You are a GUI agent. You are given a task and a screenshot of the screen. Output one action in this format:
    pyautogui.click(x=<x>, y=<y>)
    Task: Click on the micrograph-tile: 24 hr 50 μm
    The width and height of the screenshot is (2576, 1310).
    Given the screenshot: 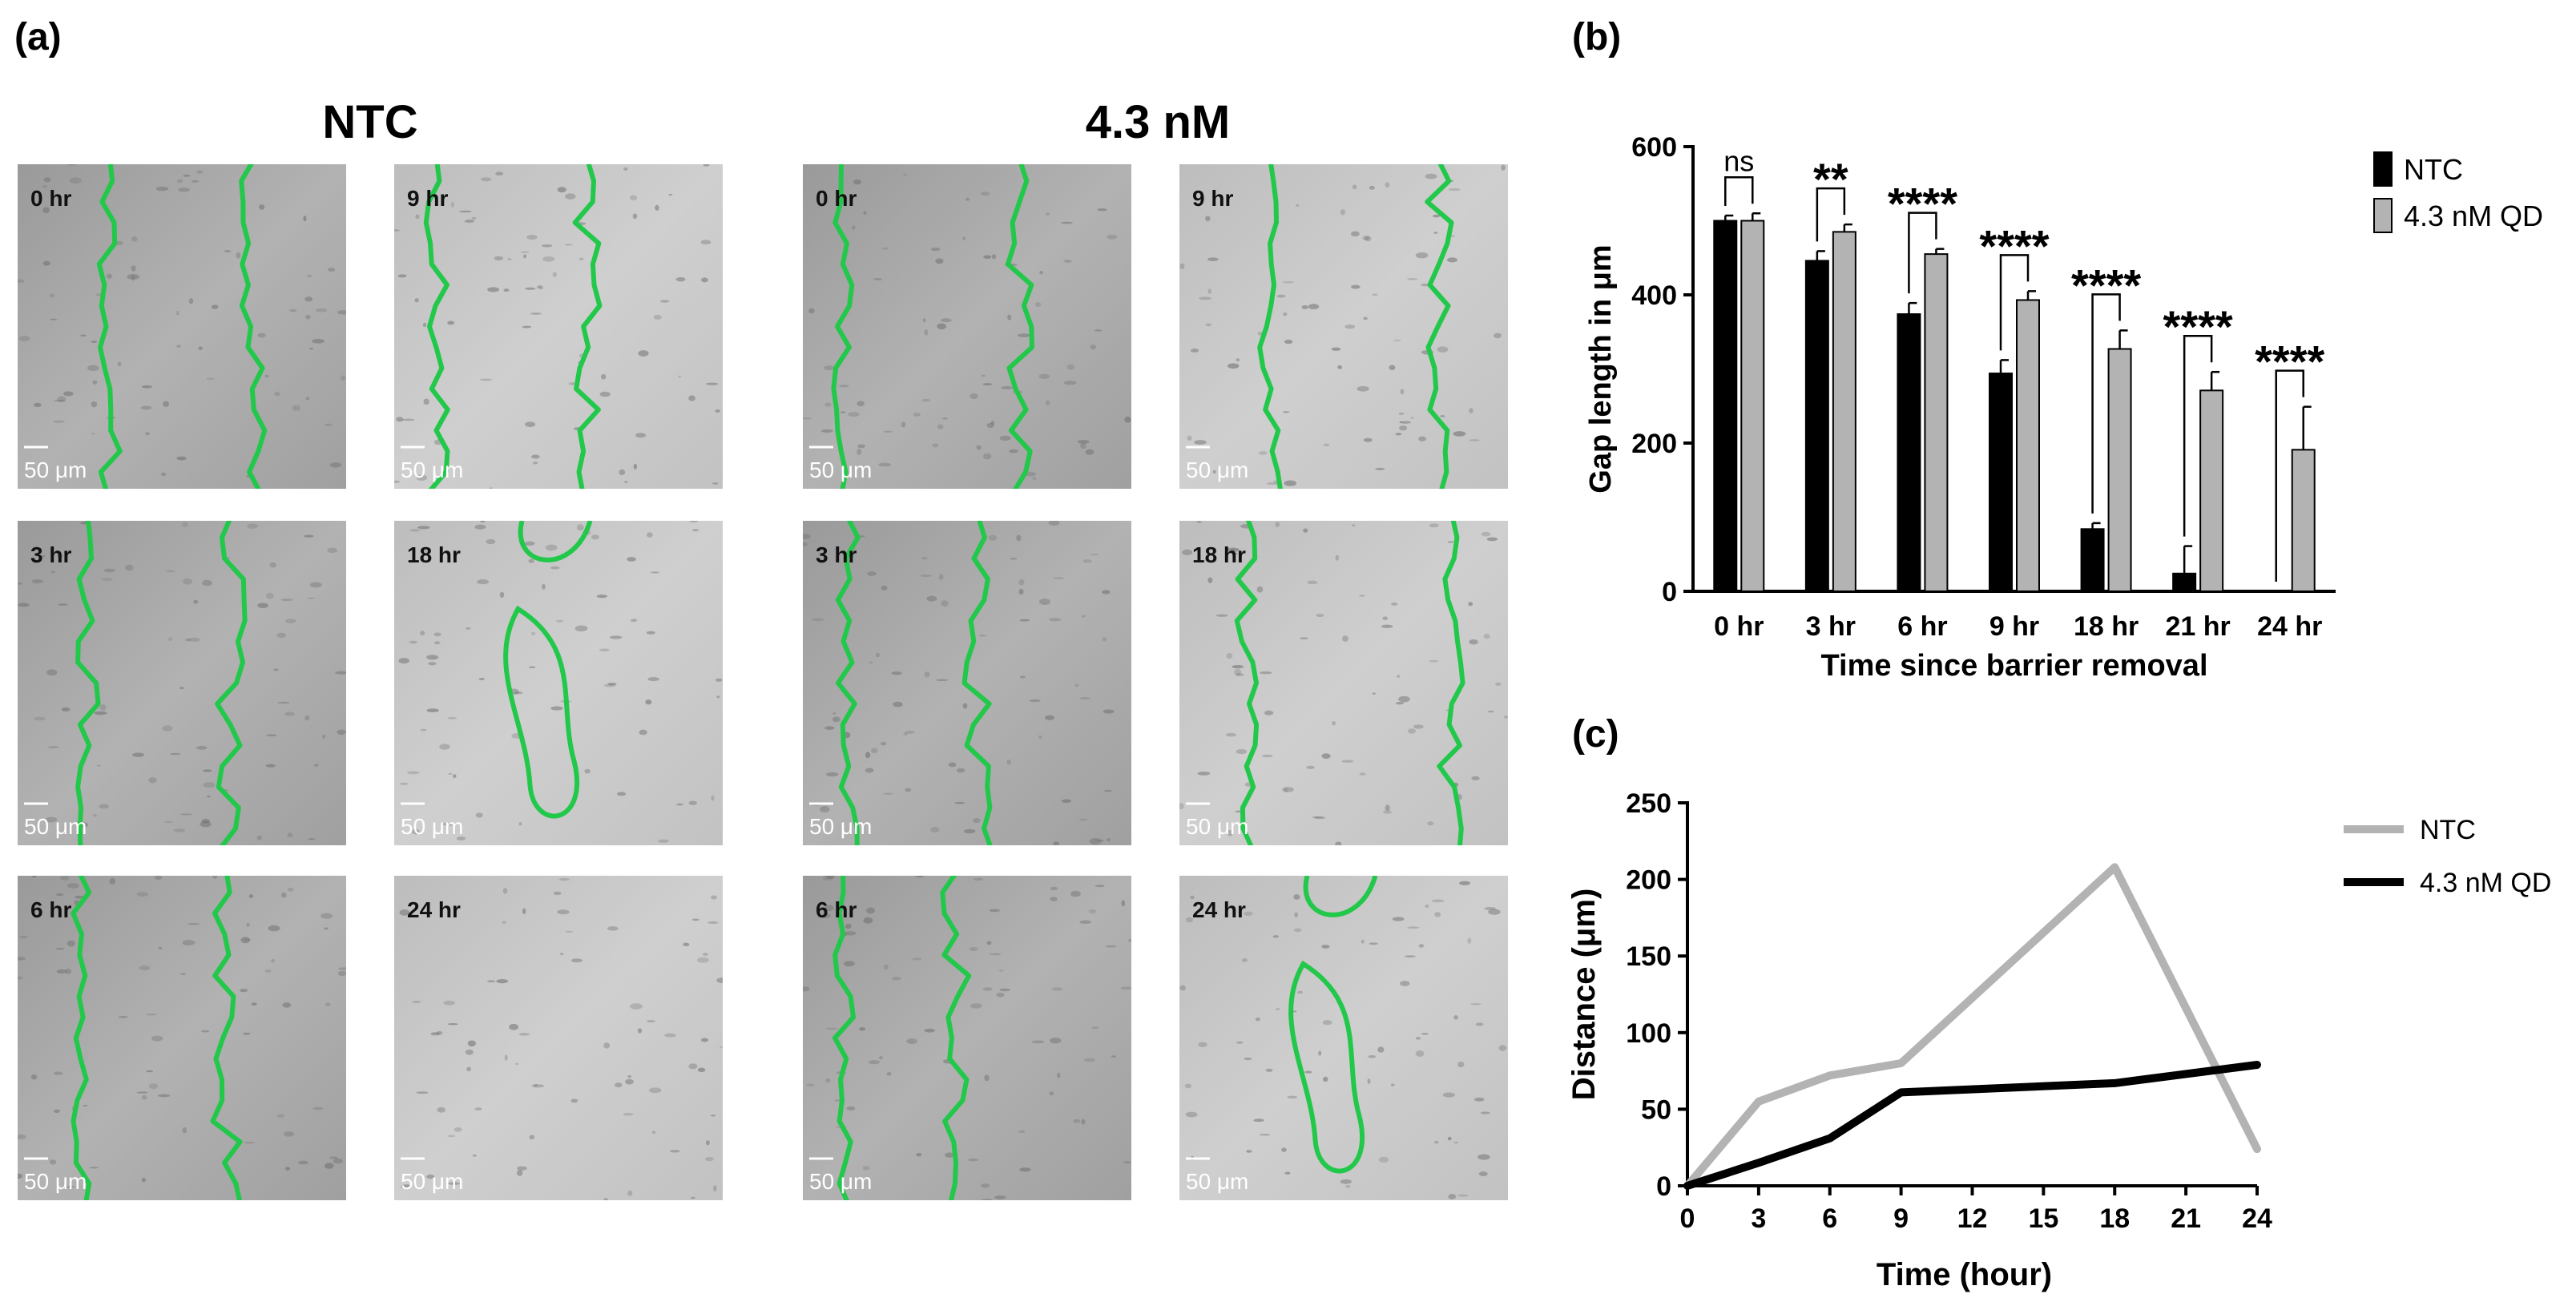 What is the action you would take?
    pyautogui.click(x=1343, y=1038)
    